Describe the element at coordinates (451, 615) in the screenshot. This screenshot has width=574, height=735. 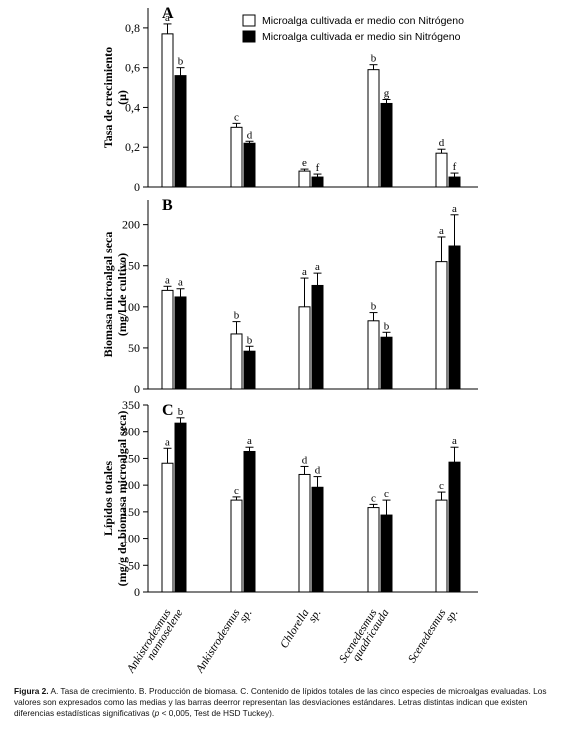
I see `species-label-5-line2: sp.` at that location.